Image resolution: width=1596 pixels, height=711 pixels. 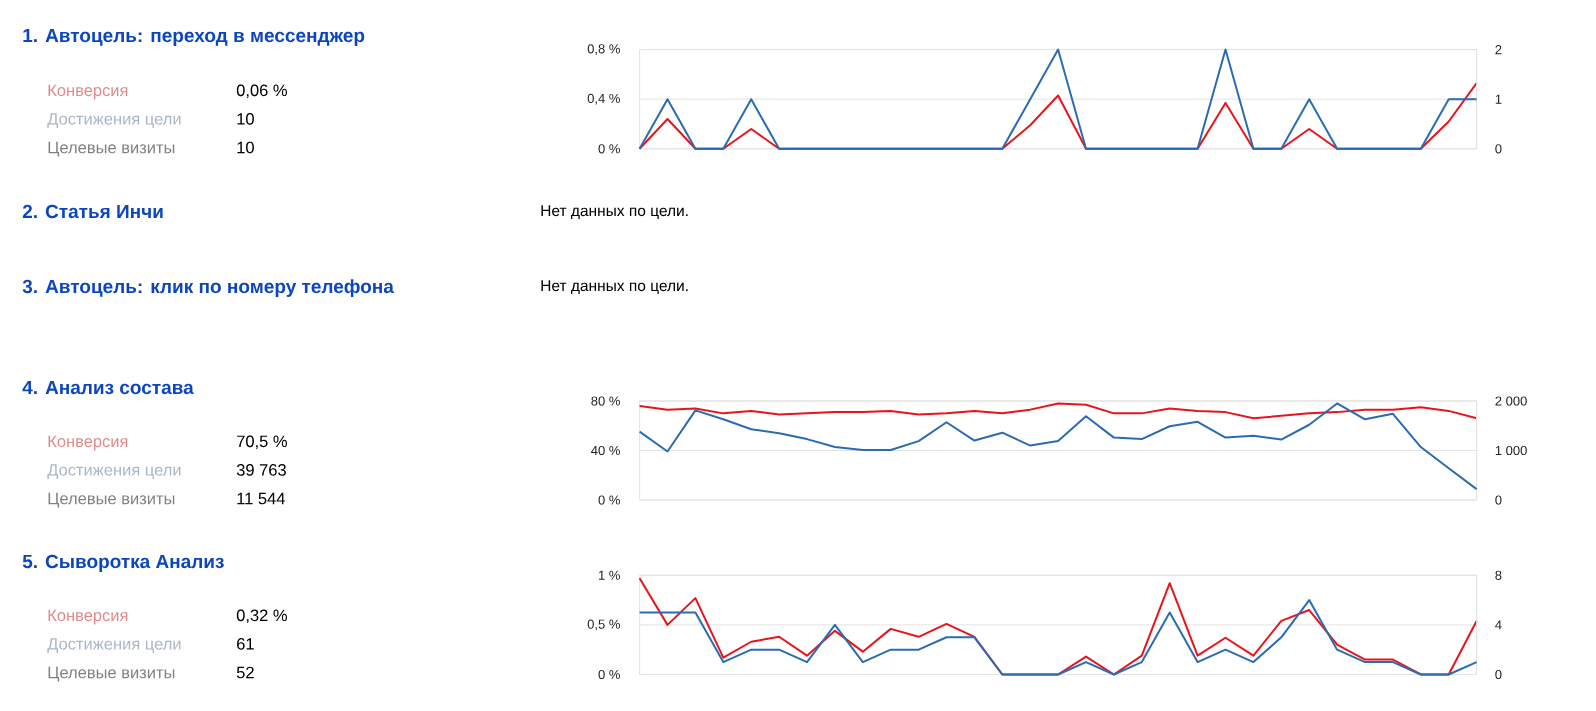 I want to click on text: 0,32 %, so click(x=261, y=616).